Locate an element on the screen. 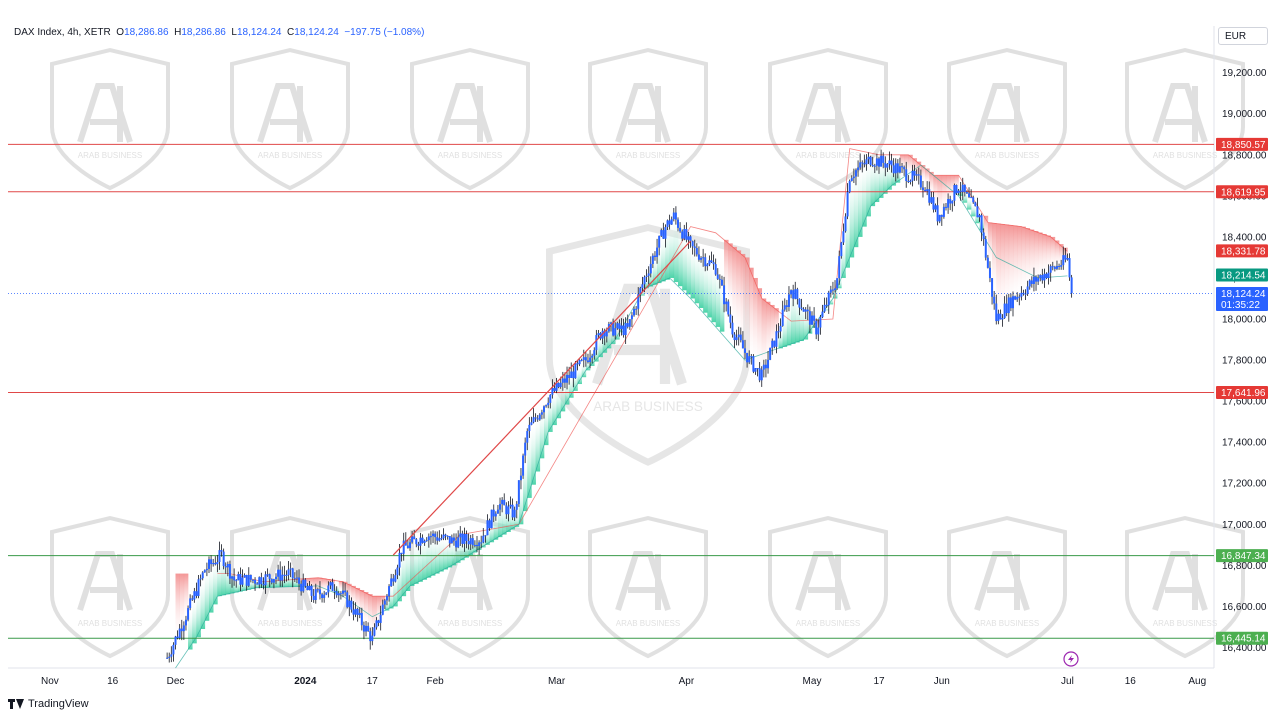  price-label-box is located at coordinates (1242, 275).